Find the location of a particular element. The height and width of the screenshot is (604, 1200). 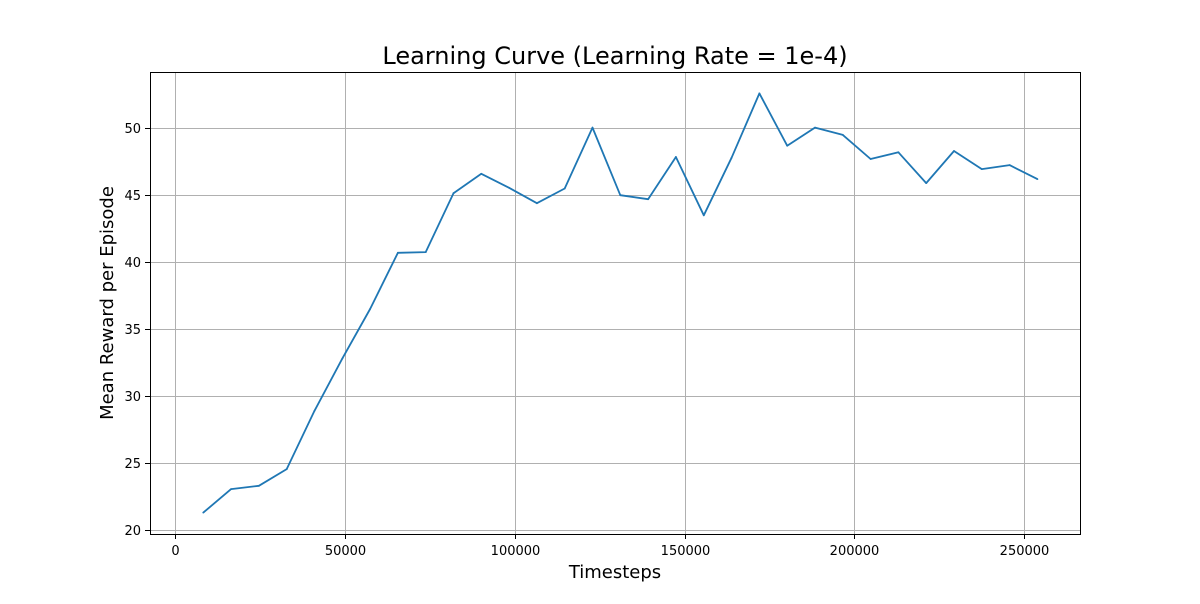

x-tick-label: 150000 is located at coordinates (686, 551).